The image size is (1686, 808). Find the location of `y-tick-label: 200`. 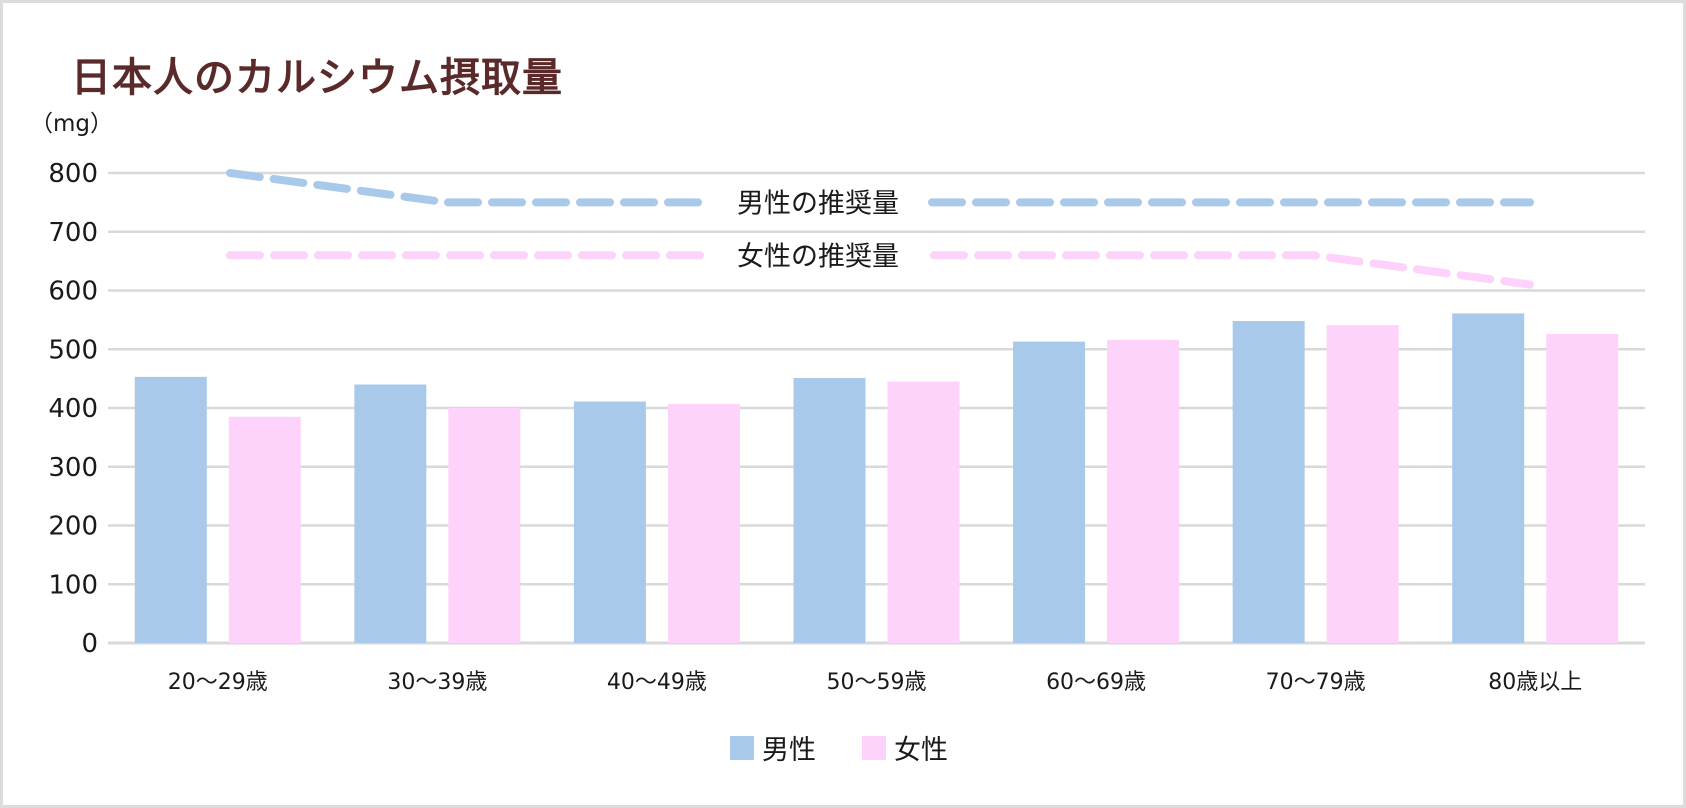

y-tick-label: 200 is located at coordinates (73, 527).